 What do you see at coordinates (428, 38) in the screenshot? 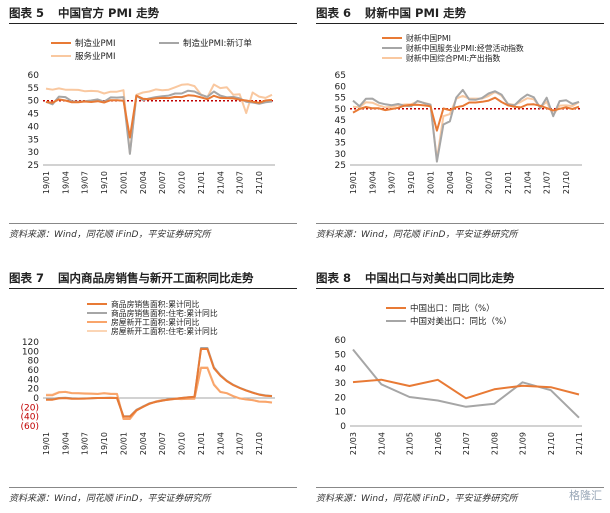
I see `legend-label: 财新中国PMI` at bounding box center [428, 38].